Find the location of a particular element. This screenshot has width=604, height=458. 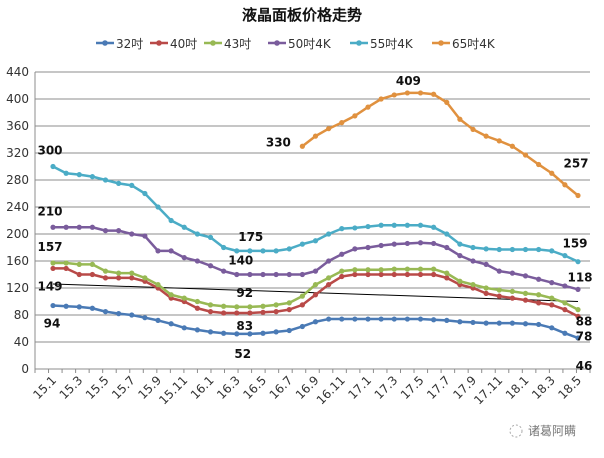

watermark-text: 诸葛阿瞒 is located at coordinates (552, 431).